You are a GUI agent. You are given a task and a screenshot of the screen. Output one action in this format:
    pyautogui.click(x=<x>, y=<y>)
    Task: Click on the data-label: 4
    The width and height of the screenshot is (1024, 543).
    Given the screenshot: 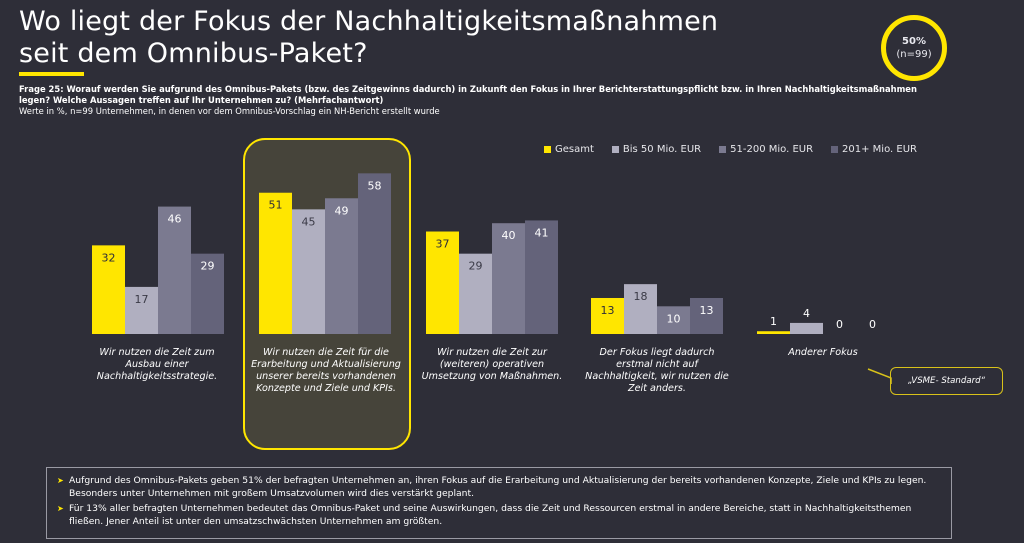 What is the action you would take?
    pyautogui.click(x=806, y=313)
    